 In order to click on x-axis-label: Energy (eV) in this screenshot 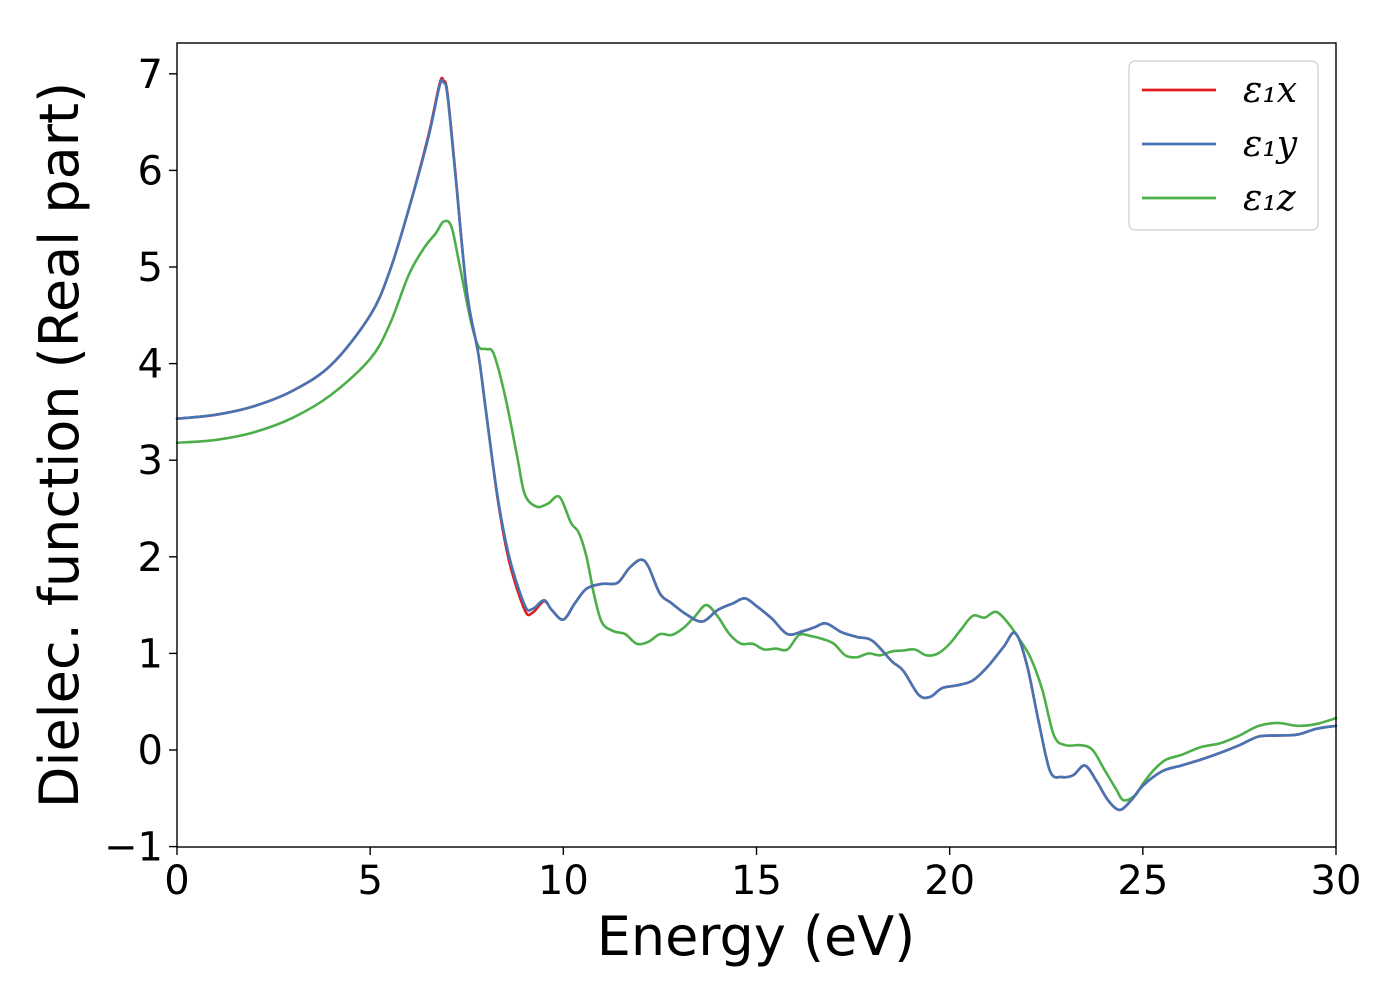, I will do `click(756, 936)`.